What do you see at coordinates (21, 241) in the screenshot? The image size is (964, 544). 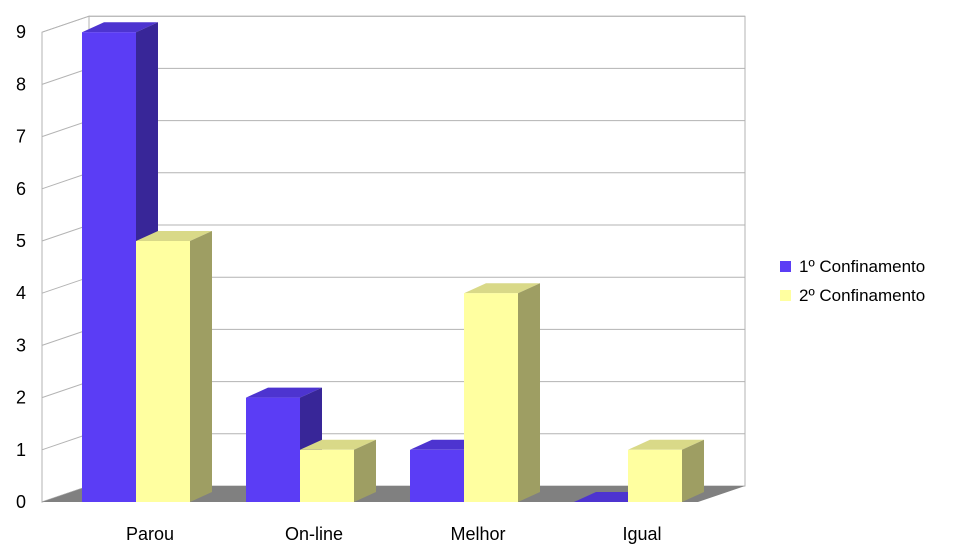 I see `y-tick-label: 5` at bounding box center [21, 241].